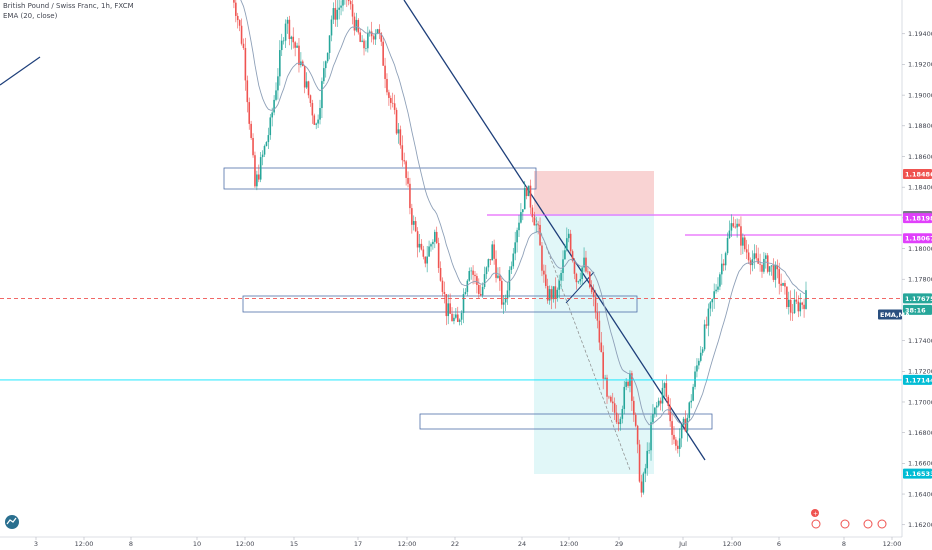 The height and width of the screenshot is (550, 932). I want to click on x-tick-label: 22, so click(455, 544).